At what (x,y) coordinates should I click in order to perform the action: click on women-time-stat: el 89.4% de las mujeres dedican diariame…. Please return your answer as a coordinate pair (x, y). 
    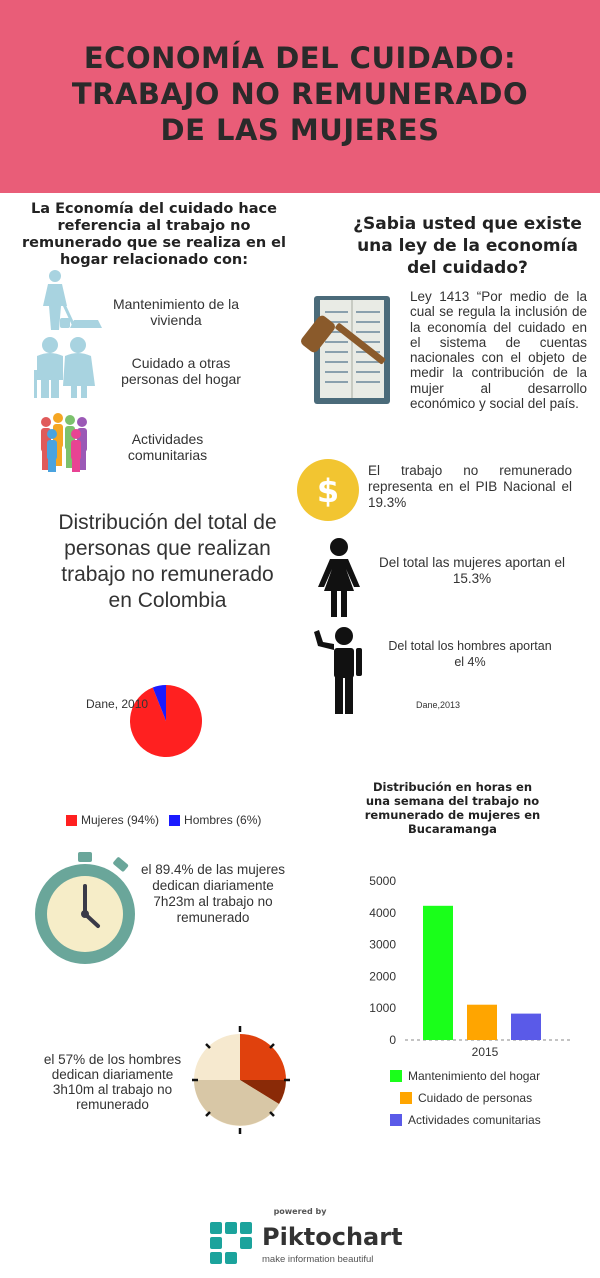
    Looking at the image, I should click on (213, 893).